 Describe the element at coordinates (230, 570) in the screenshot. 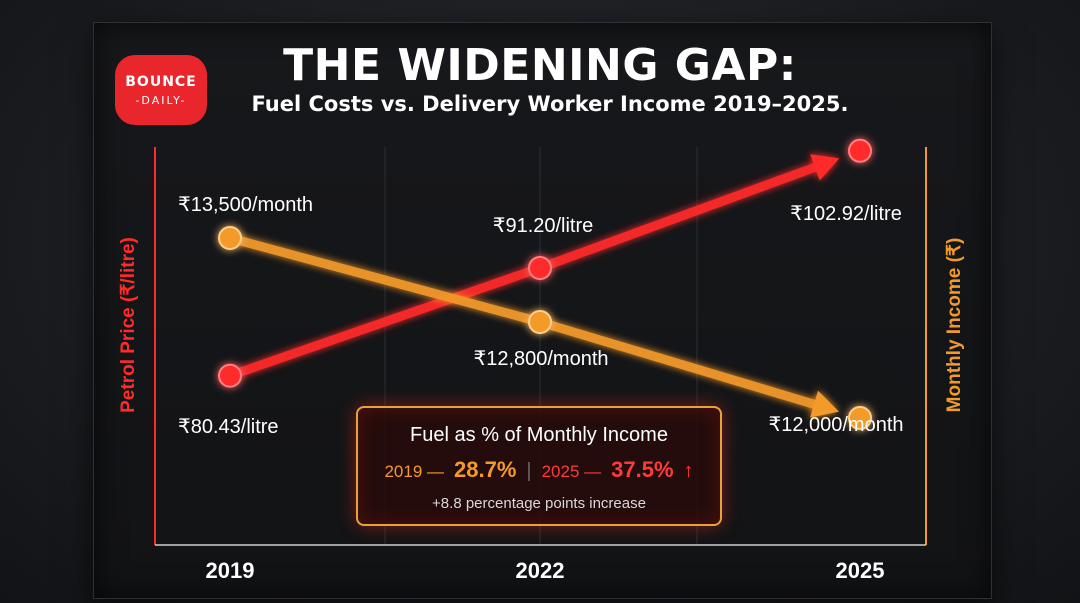

I see `x-tick-2019: 2019` at that location.